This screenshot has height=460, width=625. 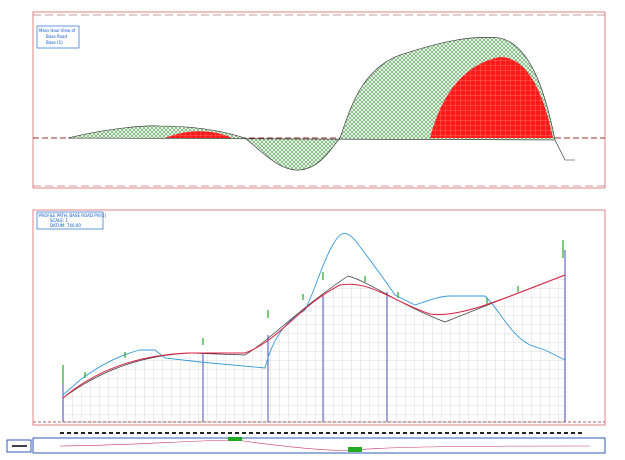 I want to click on band-frame, so click(x=319, y=445).